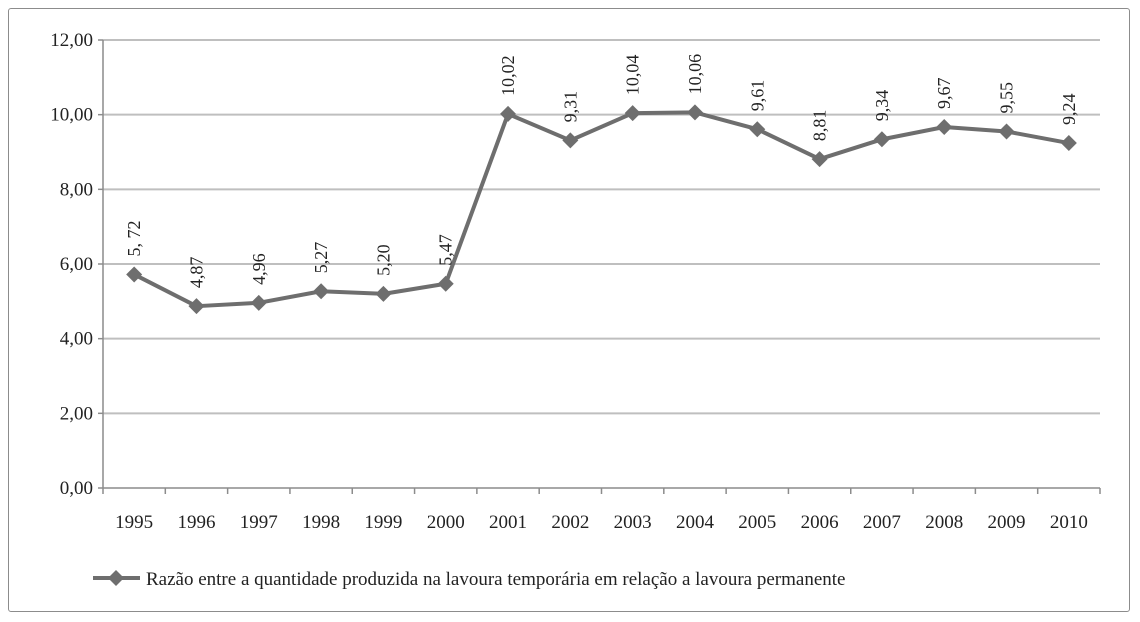 The height and width of the screenshot is (622, 1140). I want to click on y-tick-label: 10,00, so click(71, 115).